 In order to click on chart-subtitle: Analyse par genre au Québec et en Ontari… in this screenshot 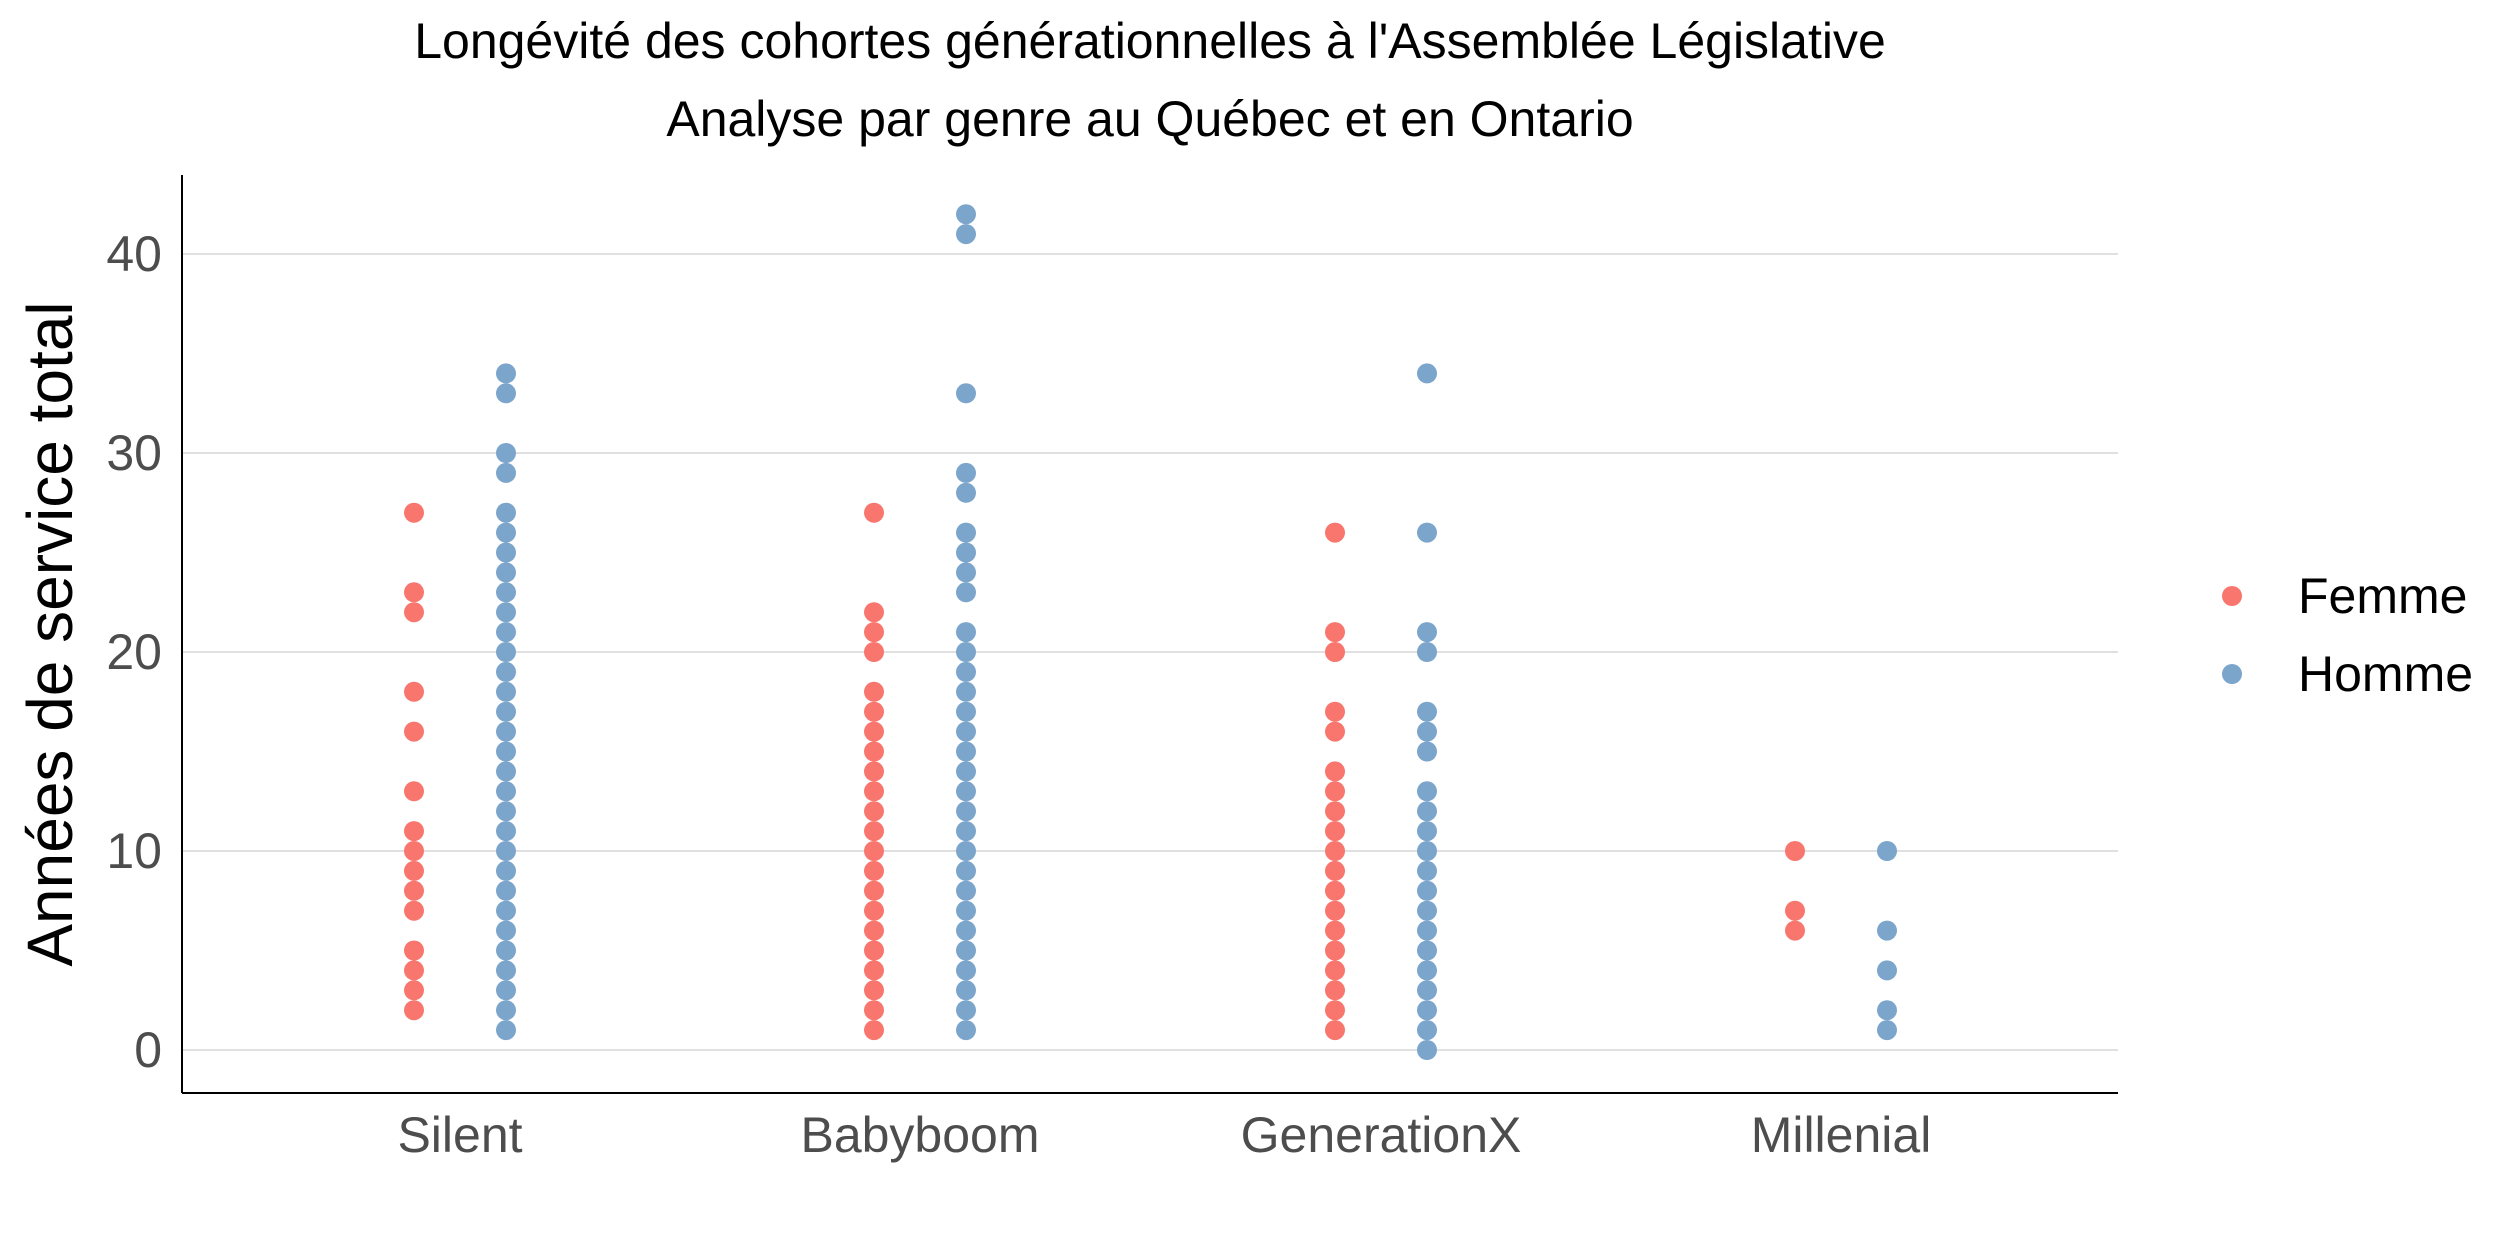, I will do `click(1149, 119)`.